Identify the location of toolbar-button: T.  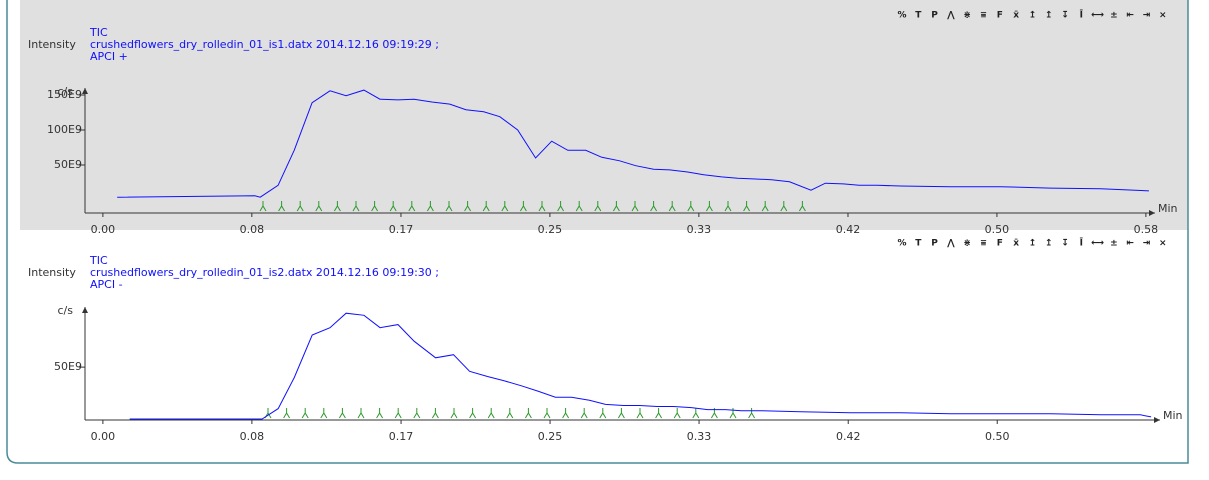
(918, 244).